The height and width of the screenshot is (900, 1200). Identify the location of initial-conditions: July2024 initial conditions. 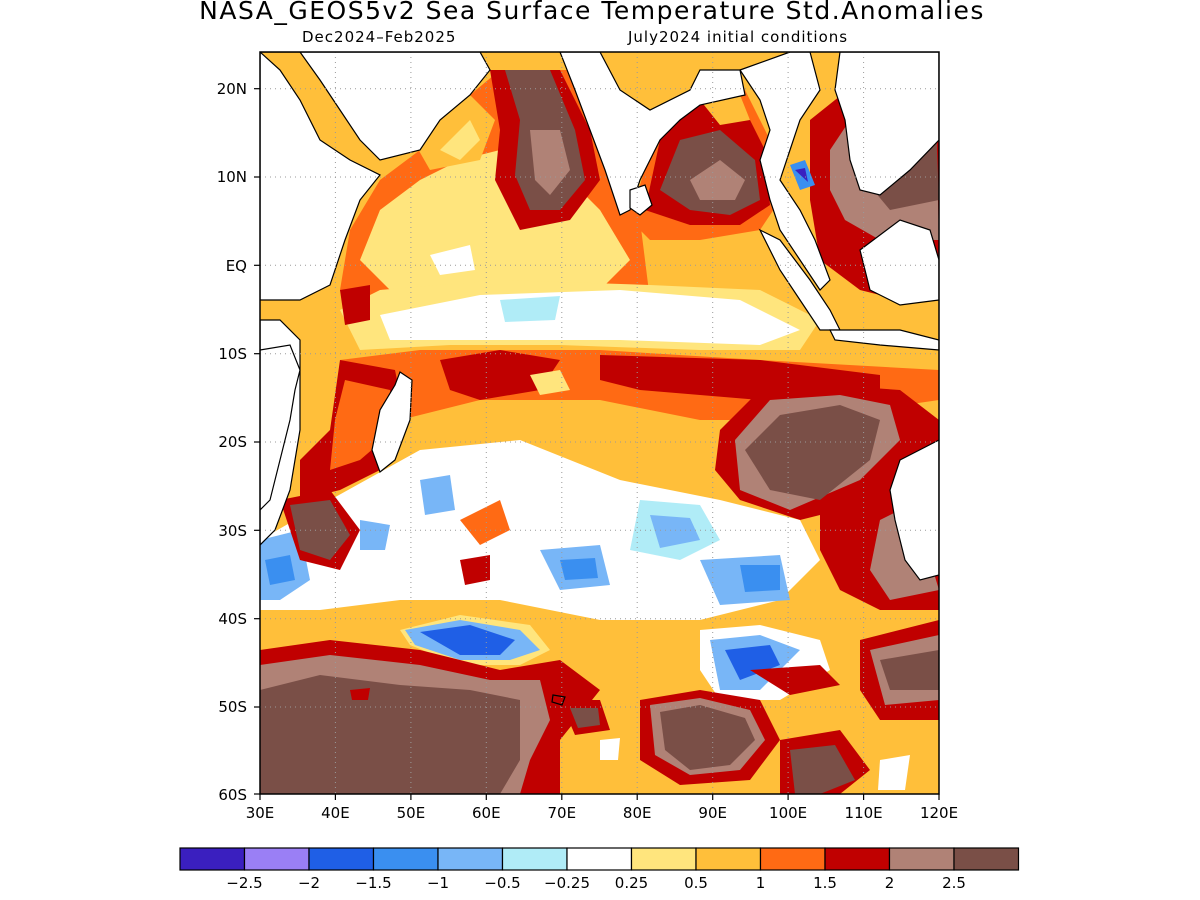
(738, 37).